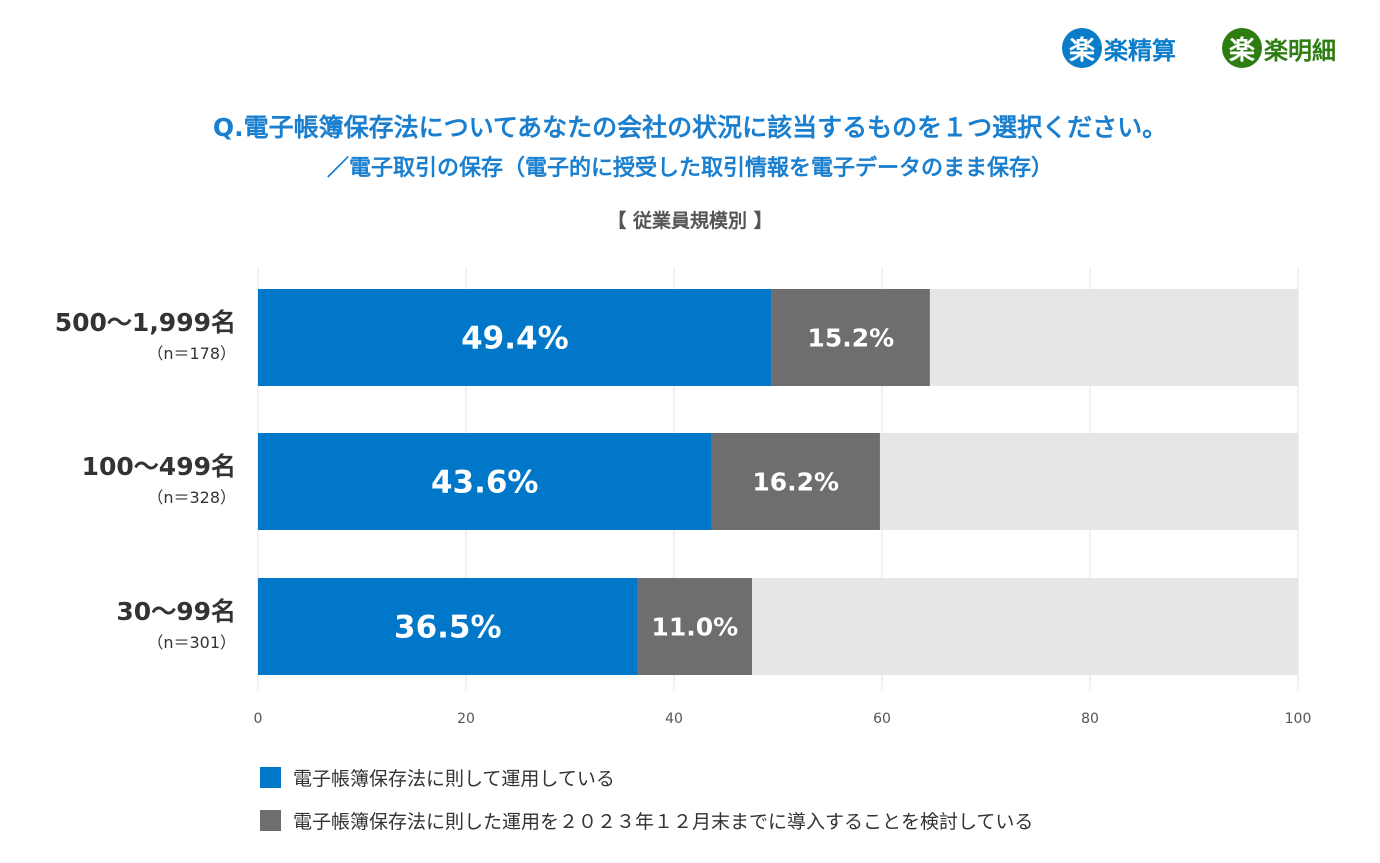 This screenshot has width=1380, height=863. Describe the element at coordinates (466, 719) in the screenshot. I see `x-tick-label: 20` at that location.